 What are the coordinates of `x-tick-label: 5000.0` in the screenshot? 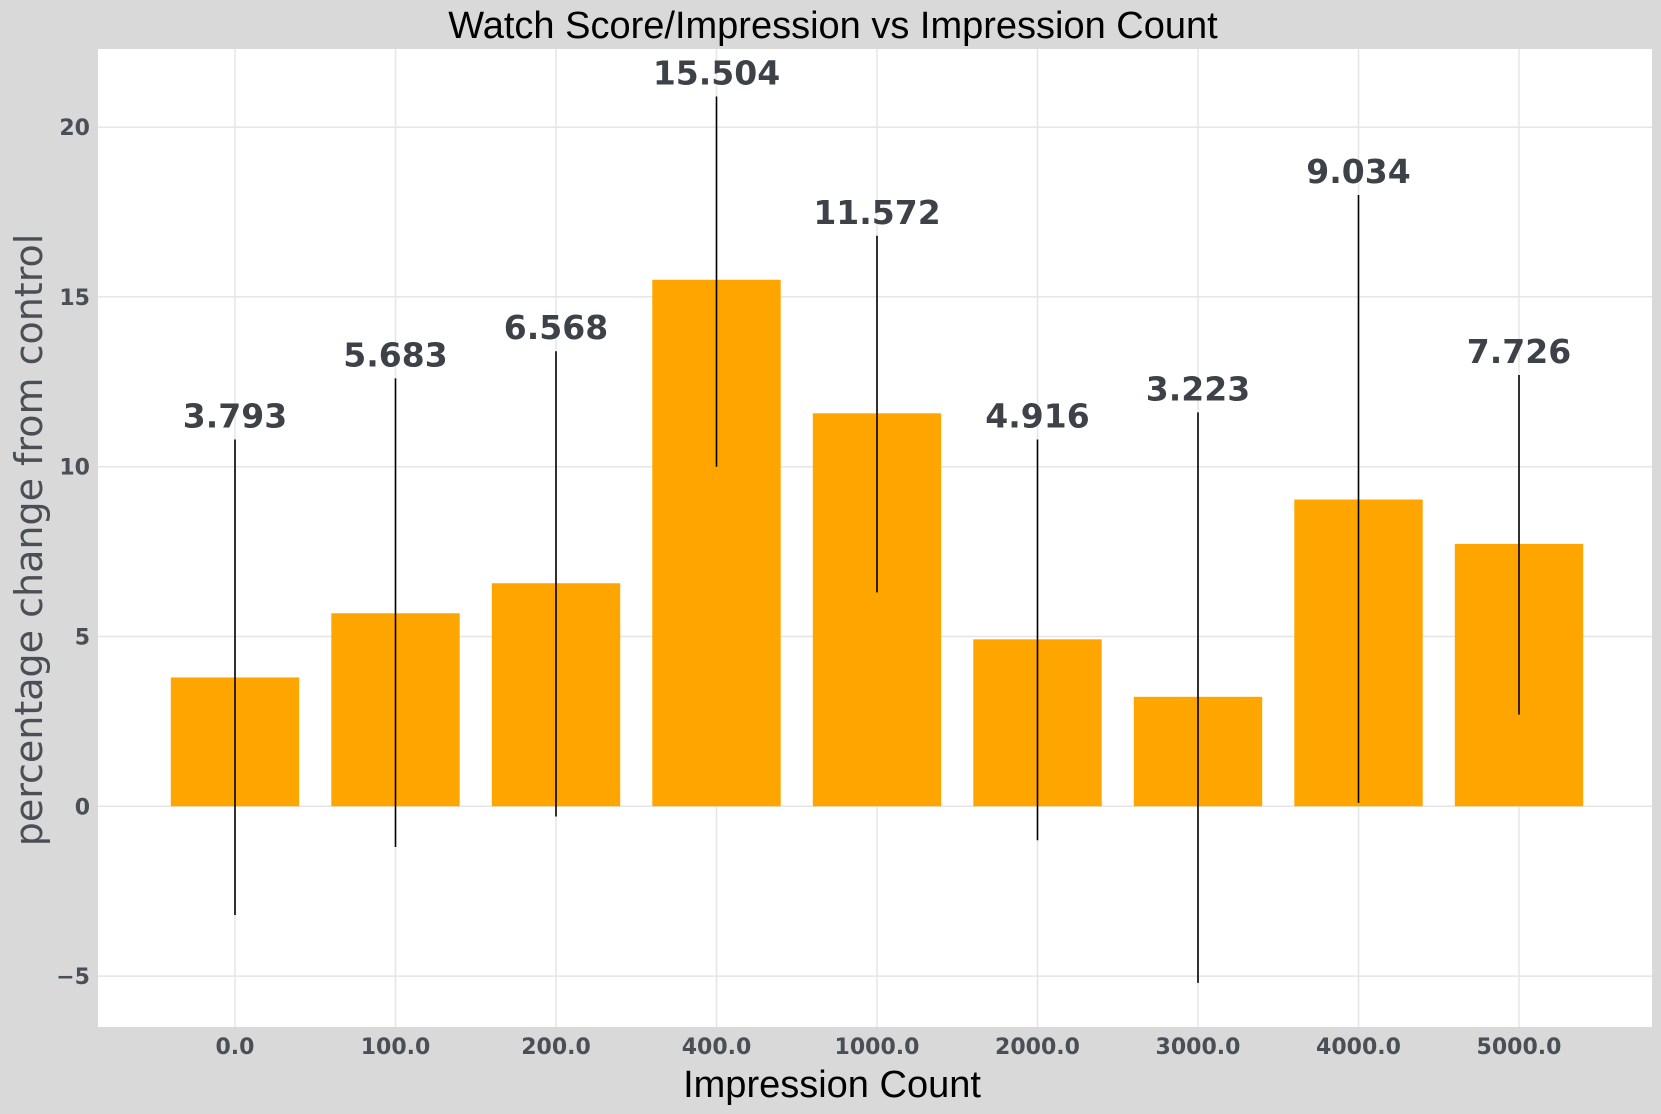 It's located at (1519, 1047).